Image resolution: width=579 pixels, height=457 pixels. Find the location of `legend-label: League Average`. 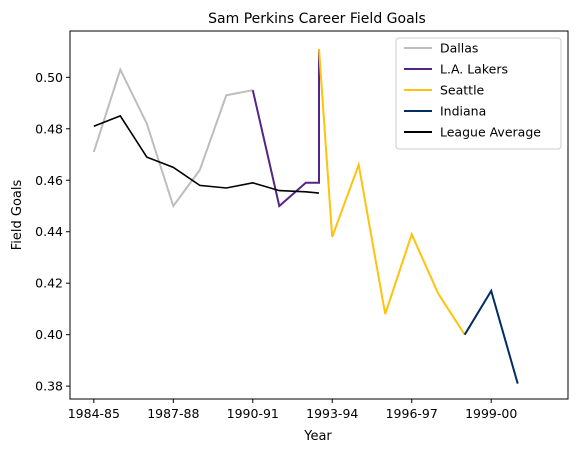

legend-label: League Average is located at coordinates (490, 132).